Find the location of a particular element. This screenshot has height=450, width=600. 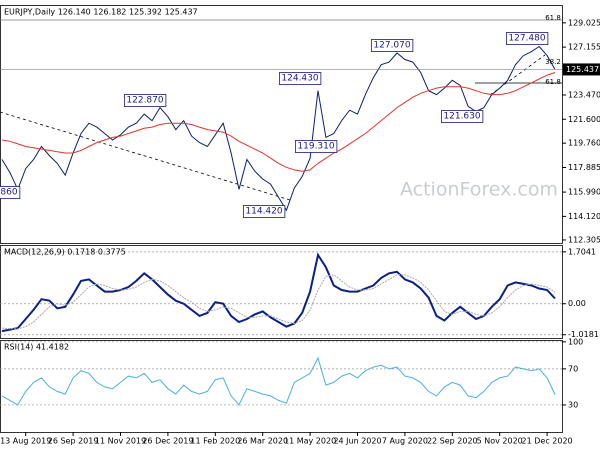

annotation: 124.430 is located at coordinates (299, 79).